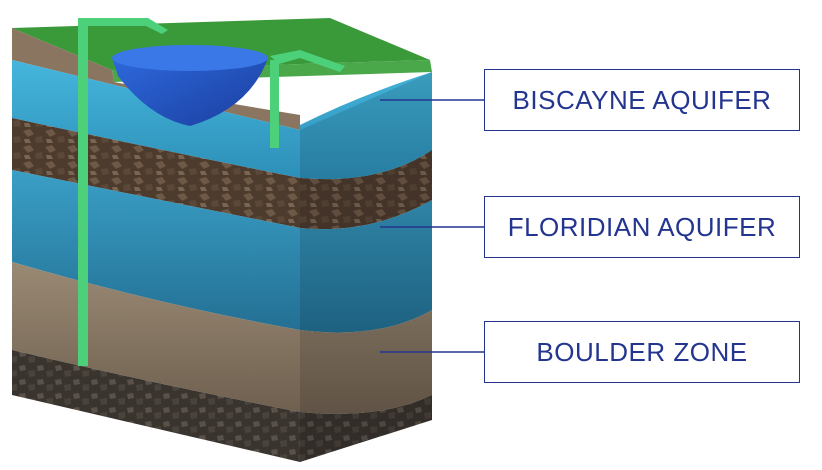 Image resolution: width=822 pixels, height=470 pixels. I want to click on injection-pipe, so click(123, 192).